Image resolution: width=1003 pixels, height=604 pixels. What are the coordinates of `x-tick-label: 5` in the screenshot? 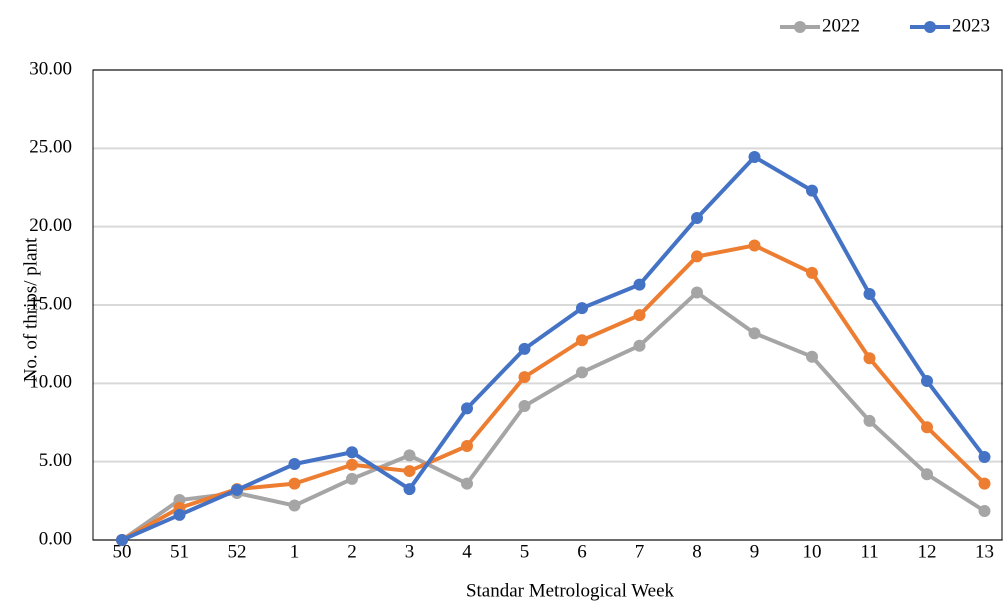 It's located at (525, 551).